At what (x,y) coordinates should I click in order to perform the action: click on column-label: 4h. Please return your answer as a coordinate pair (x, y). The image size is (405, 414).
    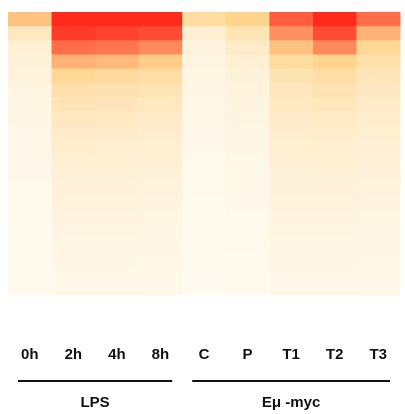
    Looking at the image, I should click on (117, 354).